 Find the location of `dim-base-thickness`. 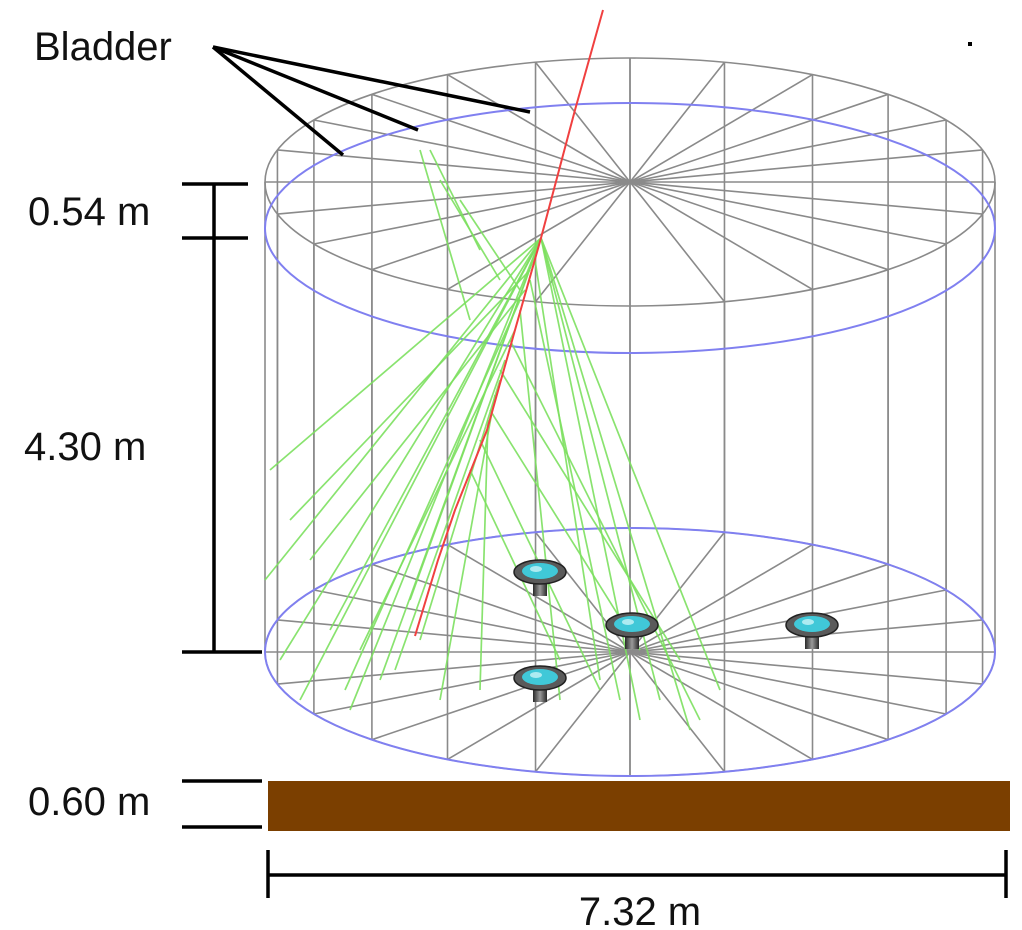

dim-base-thickness is located at coordinates (222, 804).